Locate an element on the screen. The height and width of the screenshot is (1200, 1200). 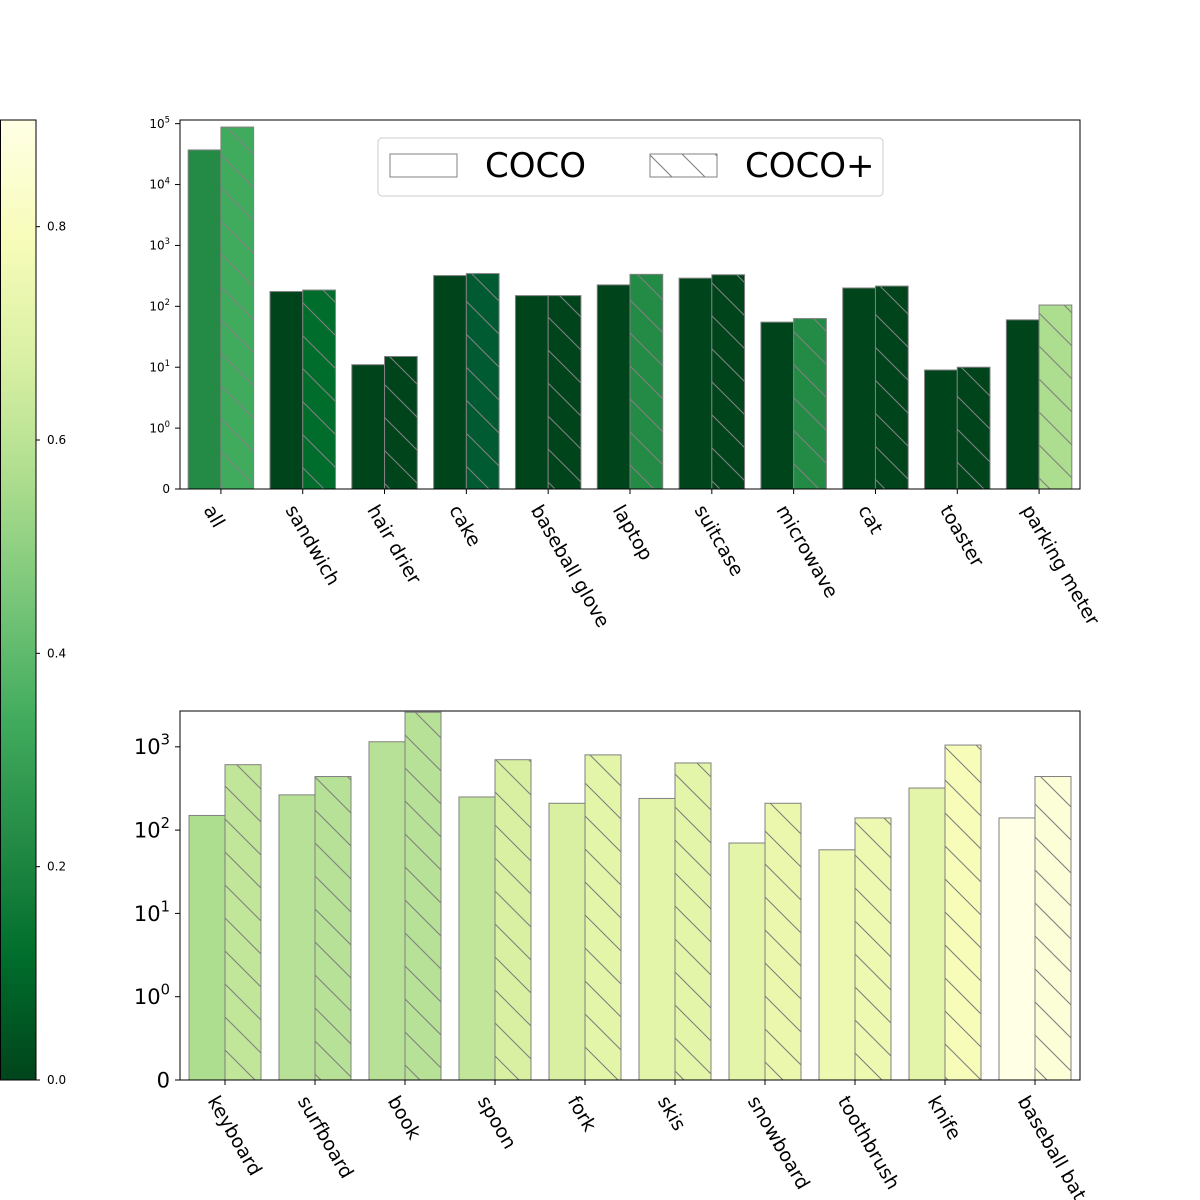
colorbar-tick-label: 0.2 is located at coordinates (56, 867).